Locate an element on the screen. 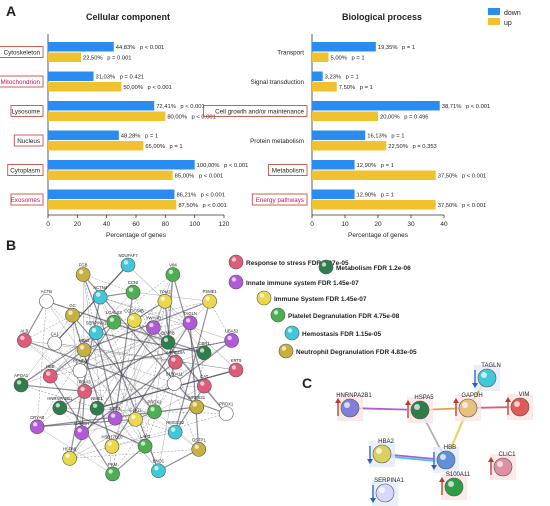  bar-value-up-0-3: 65,00% is located at coordinates (155, 147).